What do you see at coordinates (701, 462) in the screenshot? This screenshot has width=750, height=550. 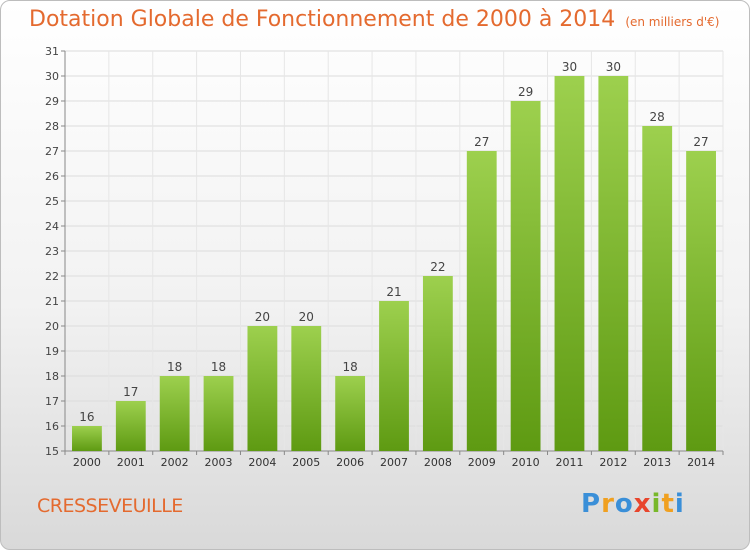 I see `x-tick-label: 2014` at bounding box center [701, 462].